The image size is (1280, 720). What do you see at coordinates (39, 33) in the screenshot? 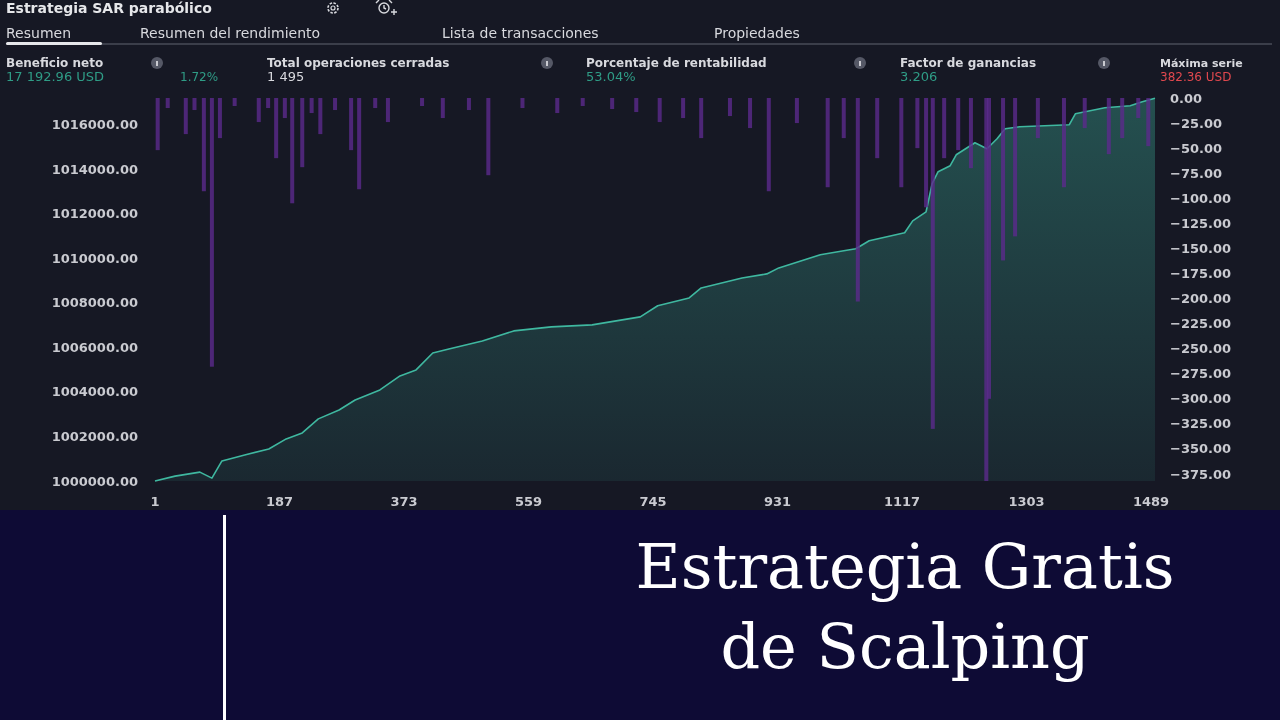
I see `text: Resumen` at bounding box center [39, 33].